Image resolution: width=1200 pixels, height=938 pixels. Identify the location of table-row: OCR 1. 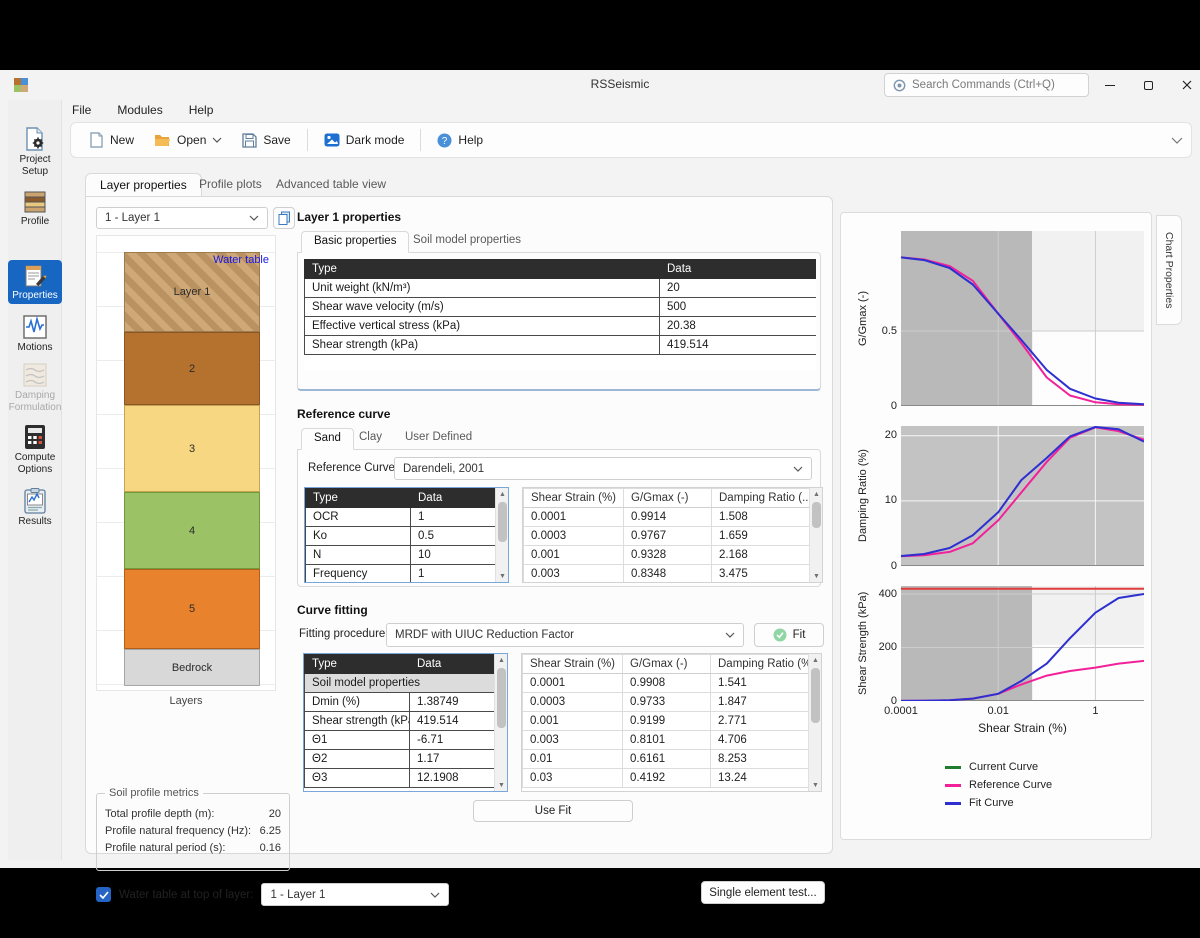
(400, 517).